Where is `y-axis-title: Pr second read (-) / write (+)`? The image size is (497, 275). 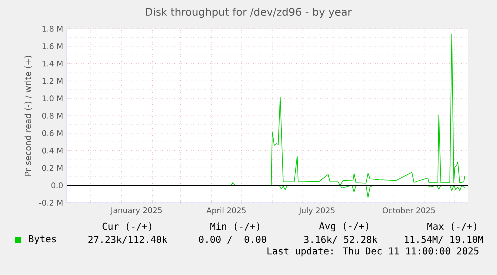 y-axis-title: Pr second read (-) / write (+) is located at coordinates (28, 116).